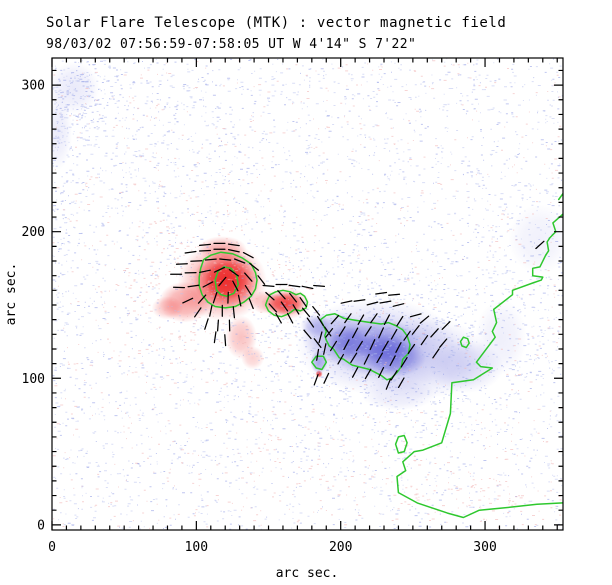  Describe the element at coordinates (340, 547) in the screenshot. I see `x-tick-label: 200` at that location.